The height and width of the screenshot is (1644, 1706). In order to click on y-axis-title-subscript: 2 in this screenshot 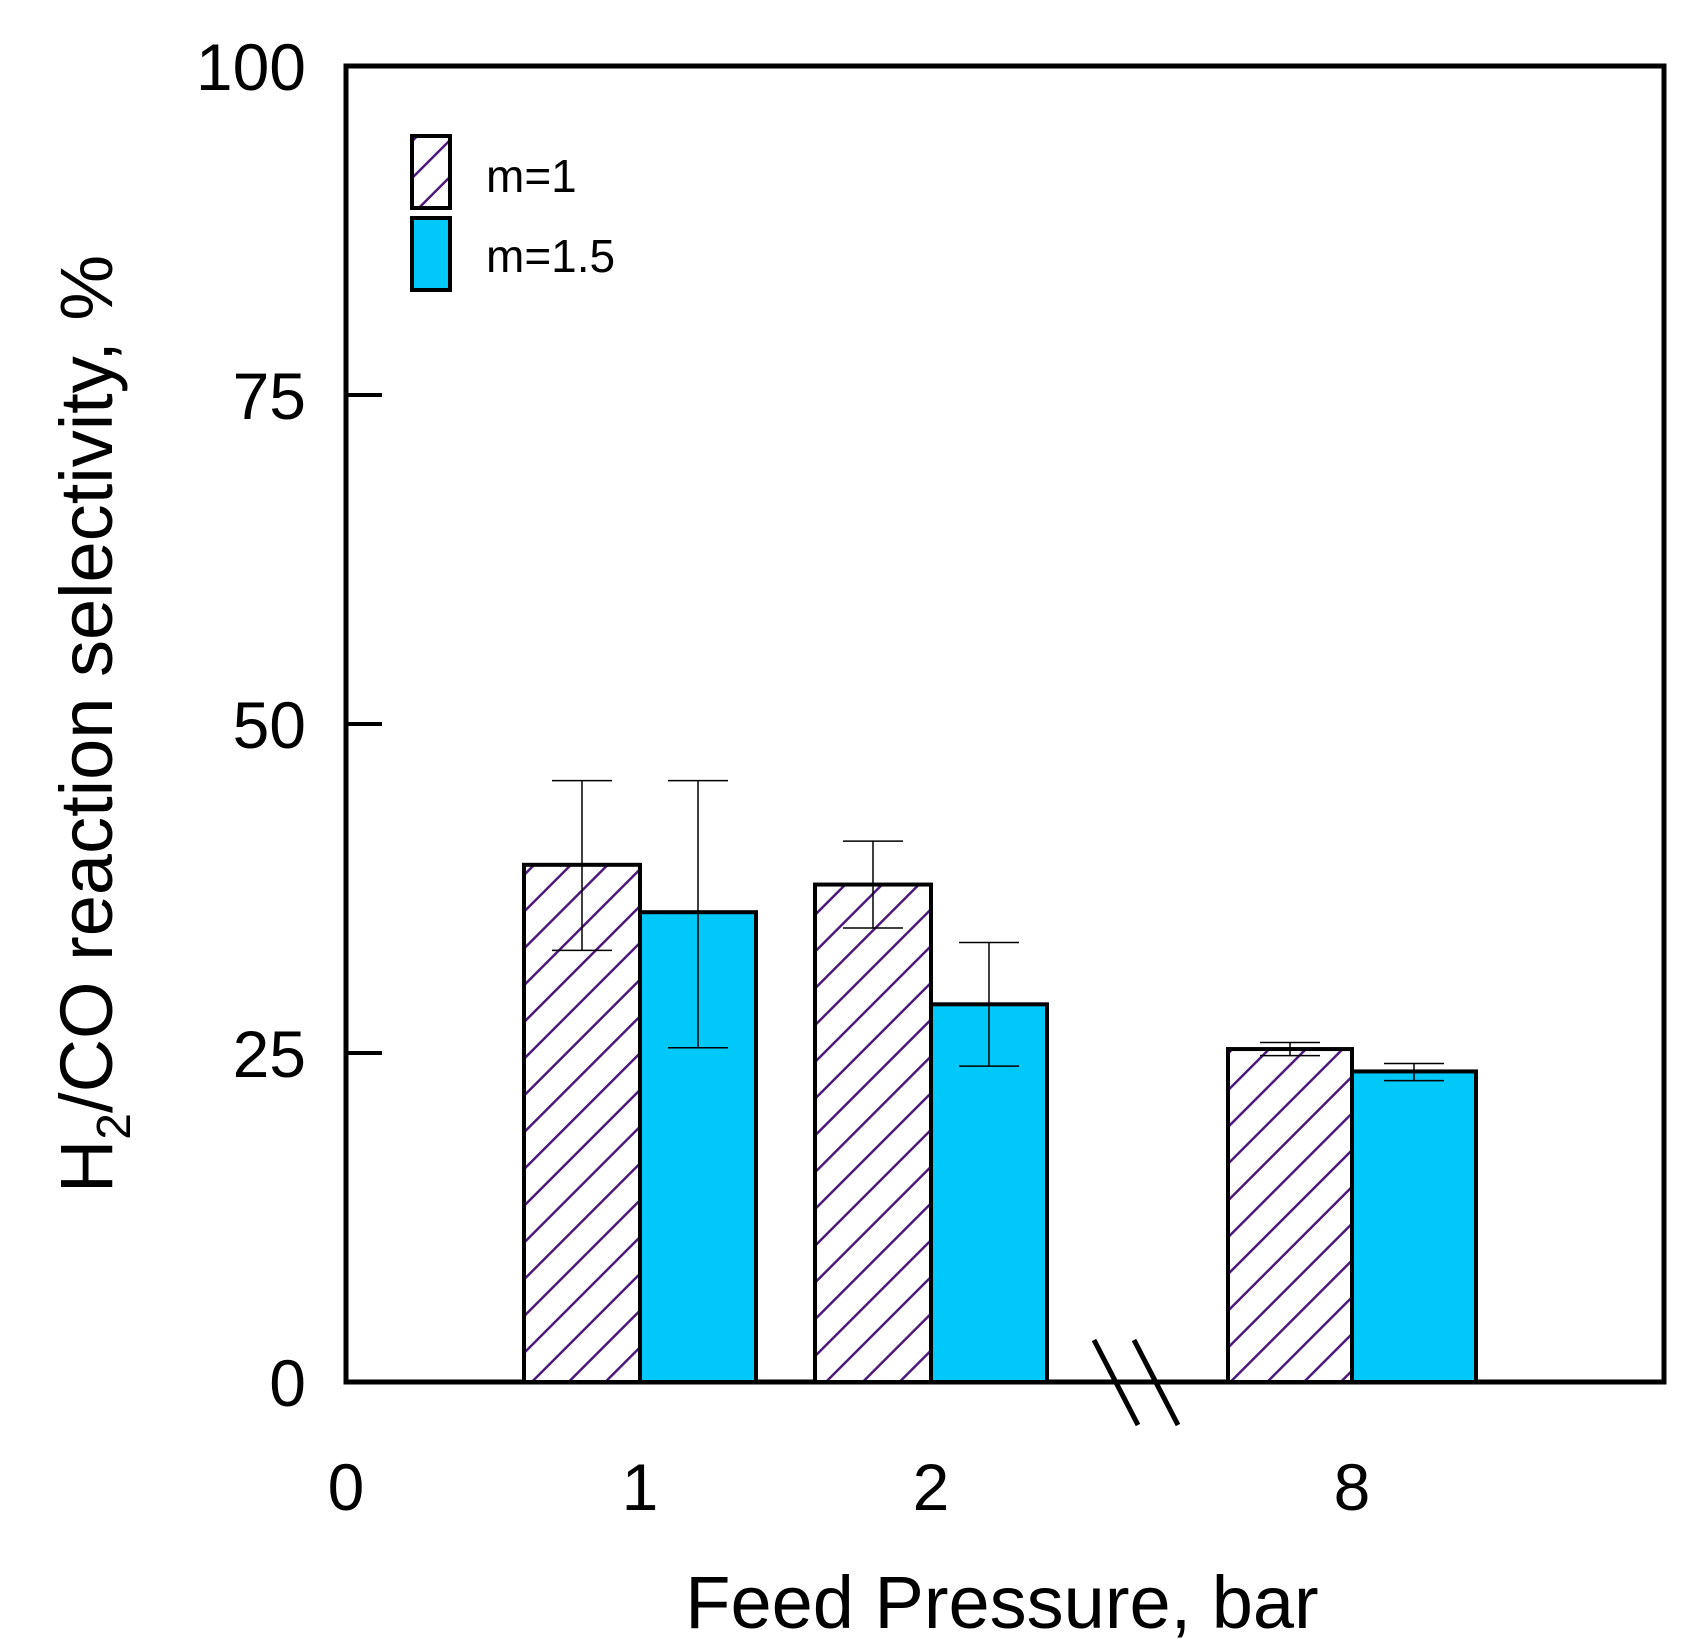, I will do `click(114, 1126)`.